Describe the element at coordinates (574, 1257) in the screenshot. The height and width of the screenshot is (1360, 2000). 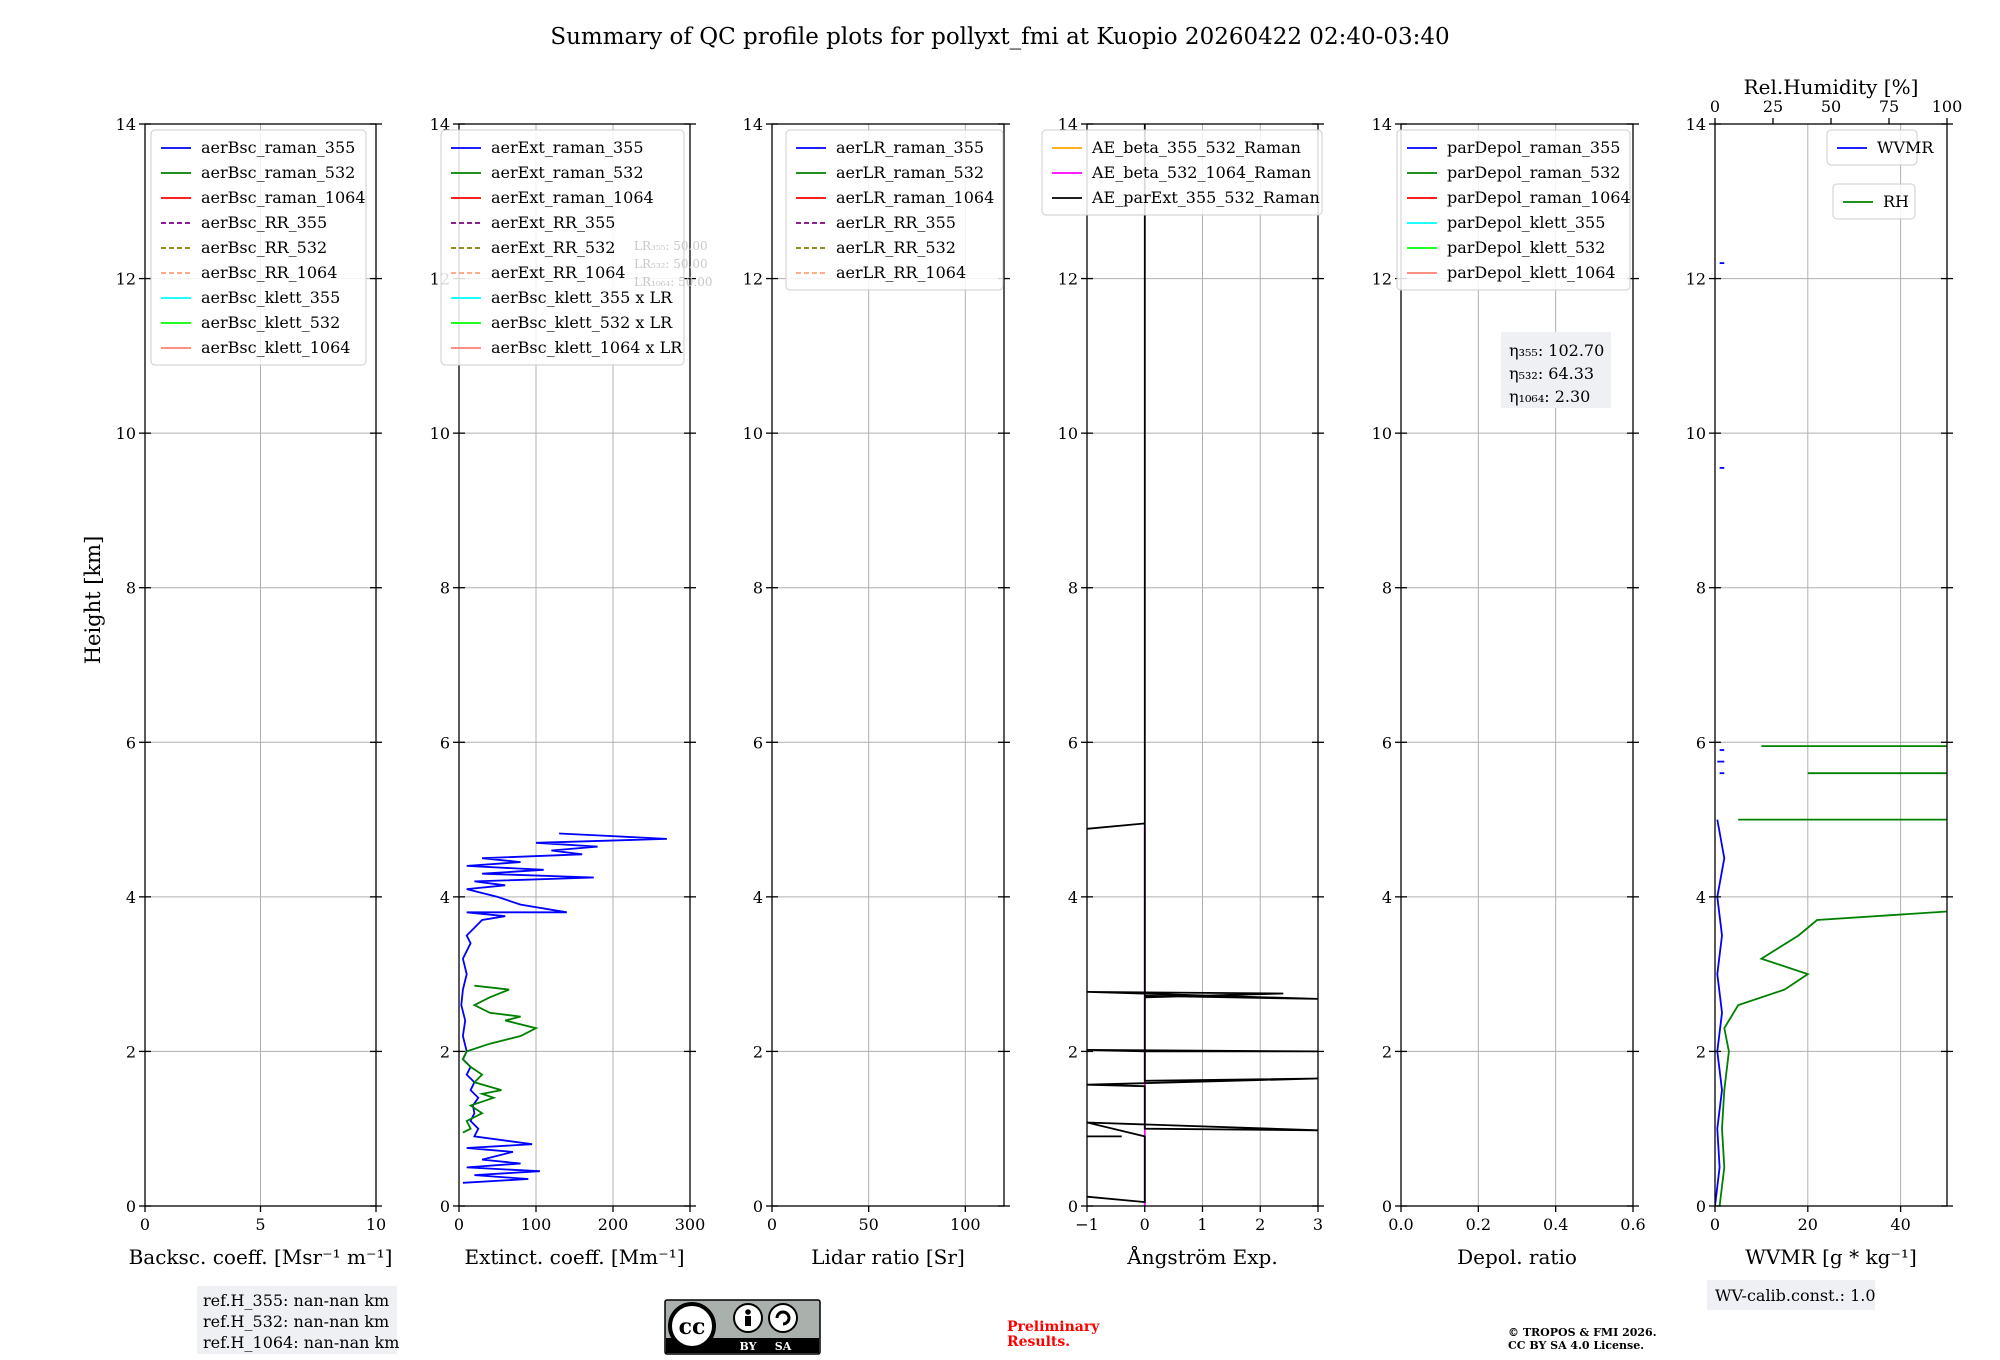
I see `x-axis-label: Extinct. coeff. [Mm⁻¹]` at that location.